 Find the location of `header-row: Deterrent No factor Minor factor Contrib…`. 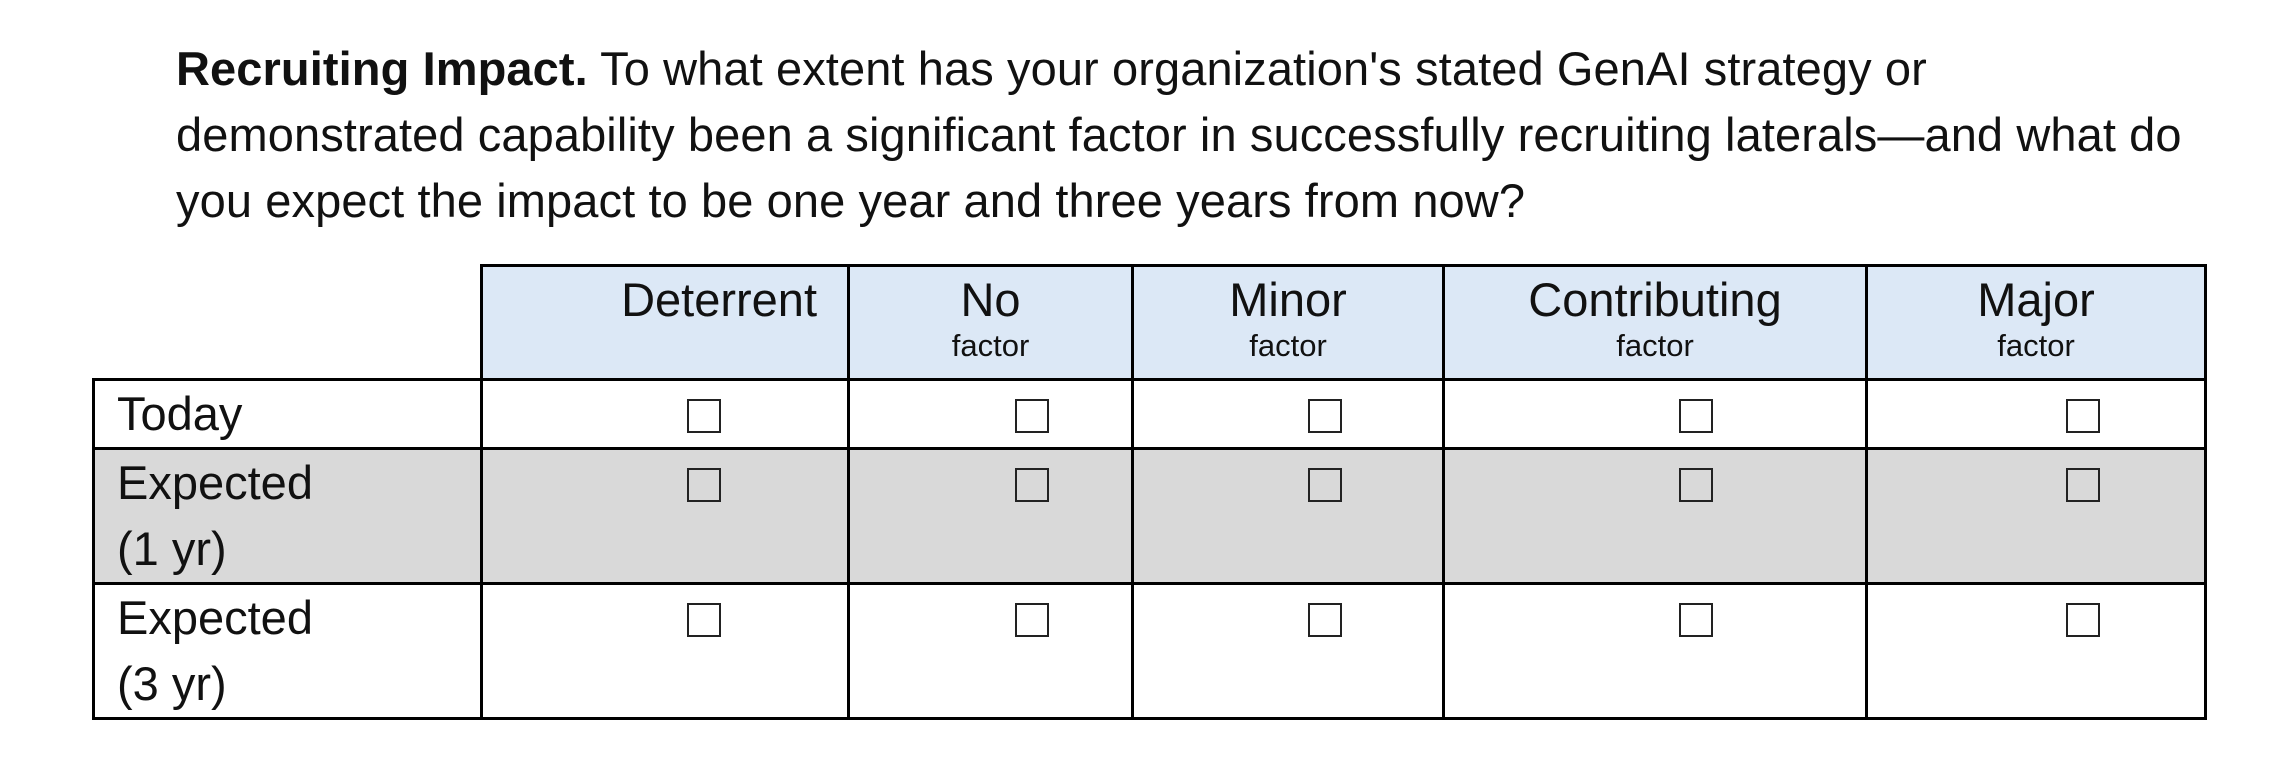

header-row: Deterrent No factor Minor factor Contrib… is located at coordinates (1150, 322).